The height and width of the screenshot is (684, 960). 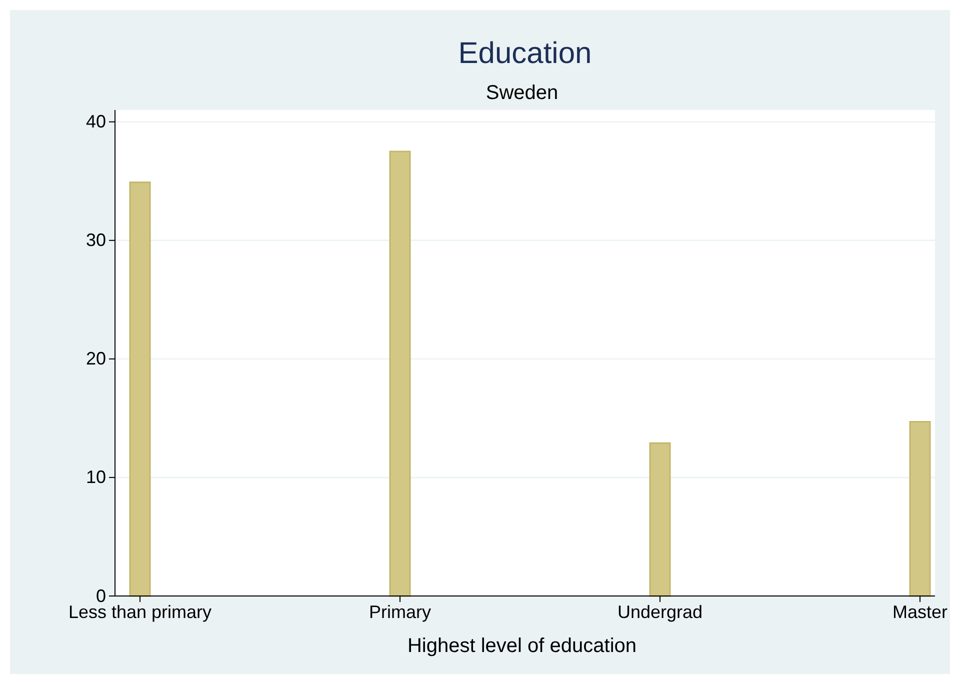 I want to click on y-tick-label: 10, so click(x=96, y=477).